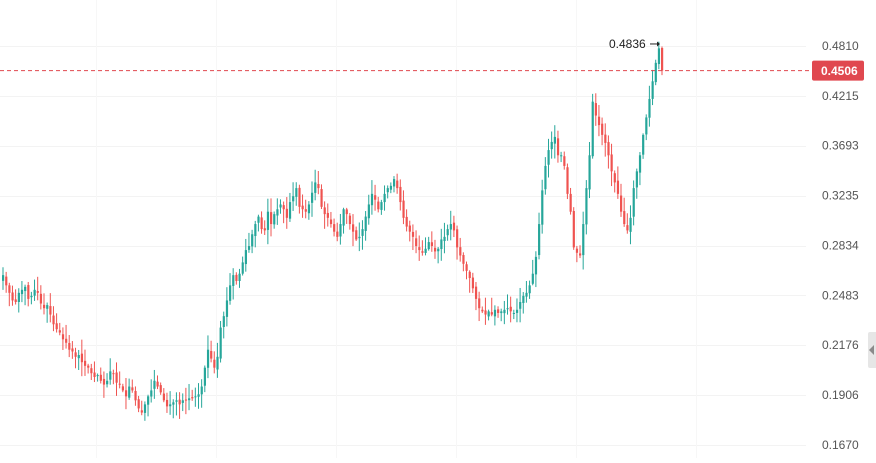 This screenshot has width=876, height=463. What do you see at coordinates (838, 70) in the screenshot?
I see `last-price-badge` at bounding box center [838, 70].